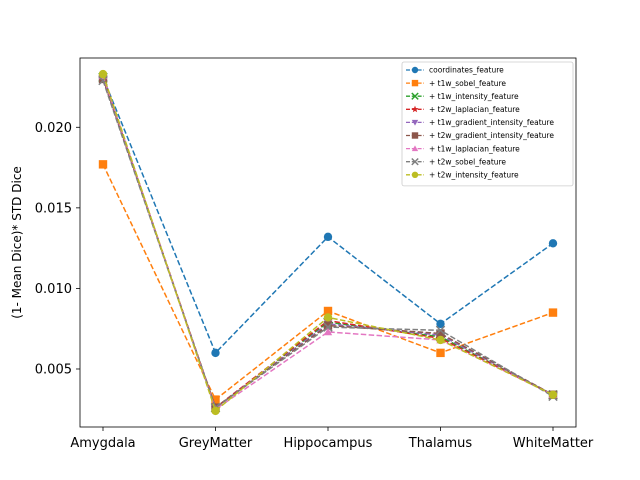 The image size is (640, 480). Describe the element at coordinates (491, 135) in the screenshot. I see `legend-label: + t2w_gradient_intensity_feature` at that location.